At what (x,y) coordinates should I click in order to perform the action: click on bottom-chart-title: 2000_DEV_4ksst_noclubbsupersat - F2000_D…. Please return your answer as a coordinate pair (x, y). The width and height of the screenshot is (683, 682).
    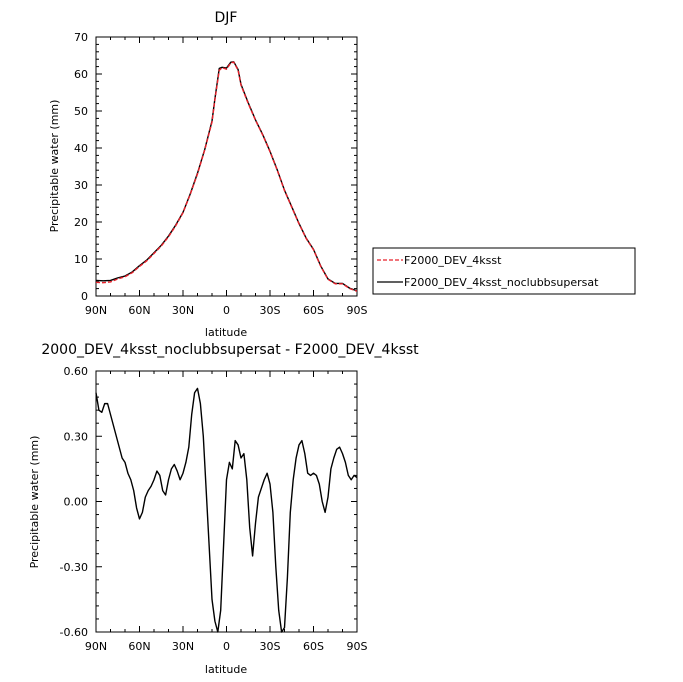
    Looking at the image, I should click on (230, 350).